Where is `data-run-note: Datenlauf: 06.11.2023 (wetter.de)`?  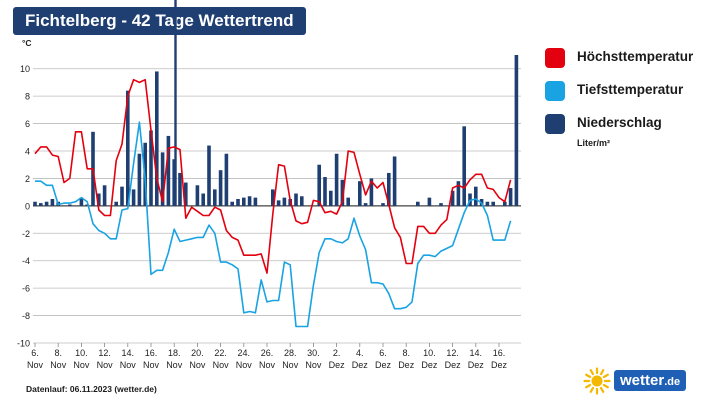 data-run-note: Datenlauf: 06.11.2023 (wetter.de) is located at coordinates (91, 389).